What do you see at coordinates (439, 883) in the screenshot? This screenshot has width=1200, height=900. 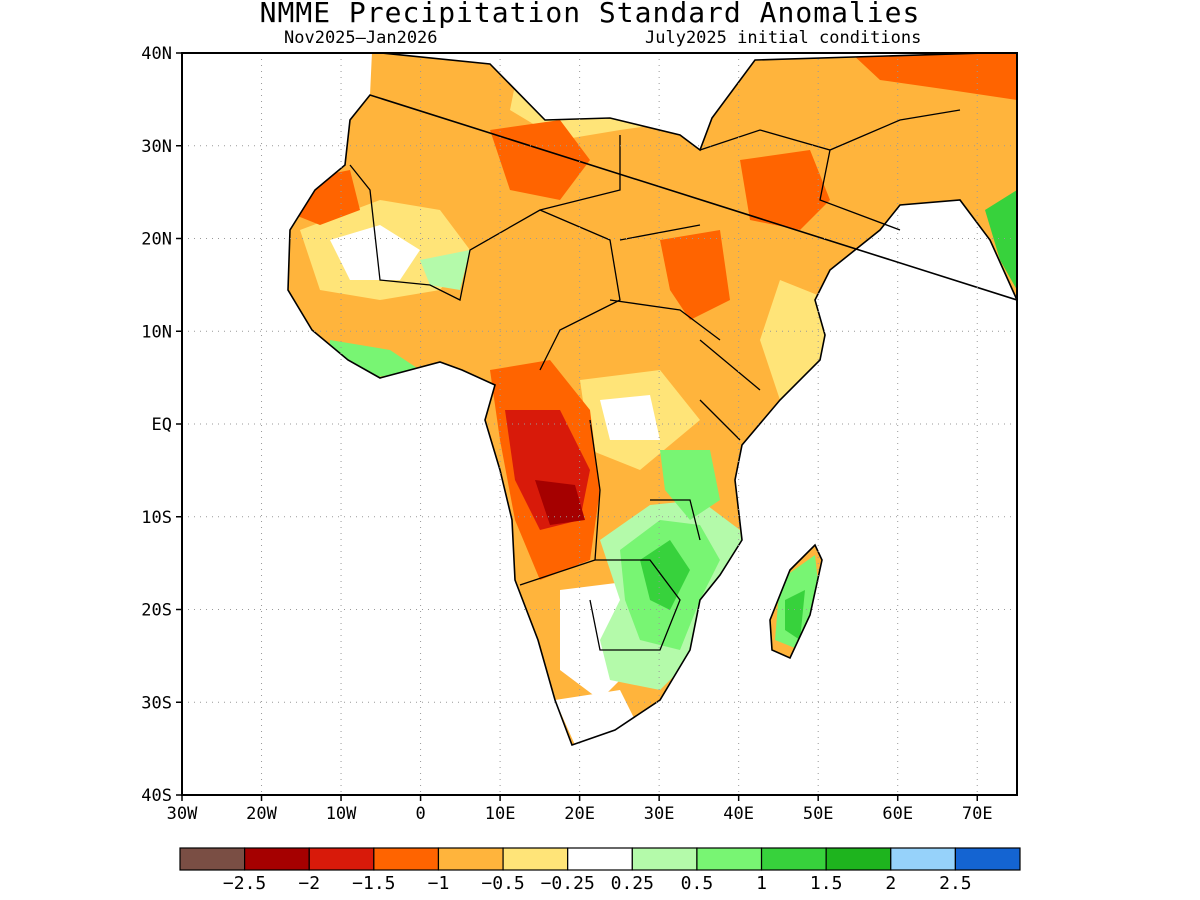 I see `colorbar-label: −1` at bounding box center [439, 883].